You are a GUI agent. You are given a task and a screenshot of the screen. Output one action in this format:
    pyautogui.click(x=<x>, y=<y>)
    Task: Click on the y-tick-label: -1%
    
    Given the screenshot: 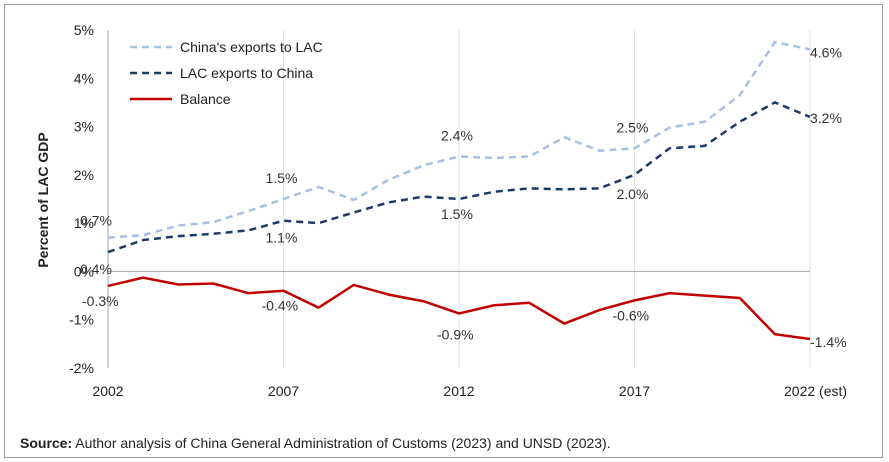 What is the action you would take?
    pyautogui.click(x=81, y=320)
    